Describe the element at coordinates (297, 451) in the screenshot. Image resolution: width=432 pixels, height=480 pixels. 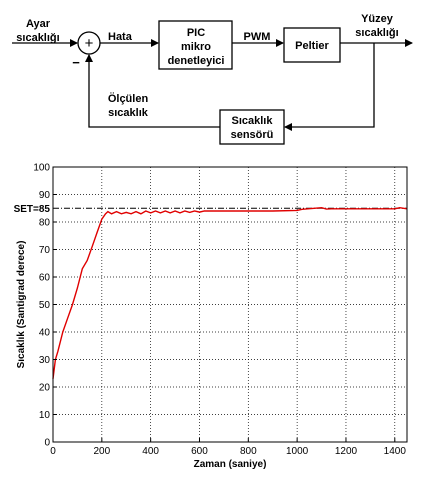
I see `x-tick-label: 1000` at that location.